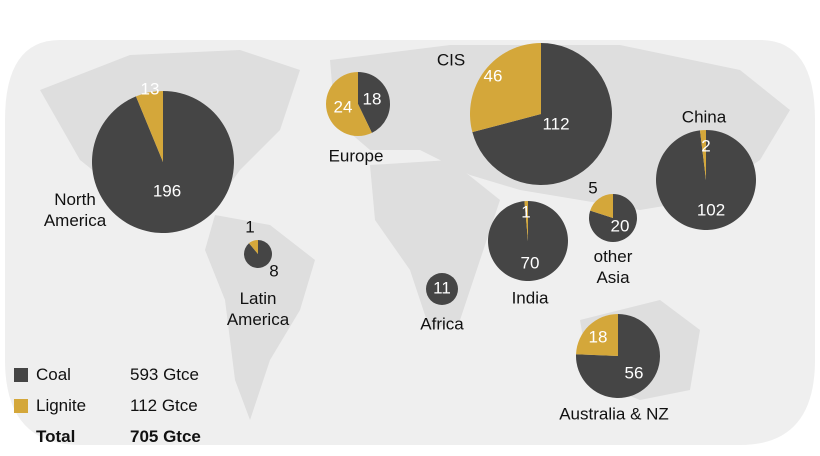 This screenshot has height=456, width=820. Describe the element at coordinates (372, 98) in the screenshot. I see `coal-value-label: 18` at that location.